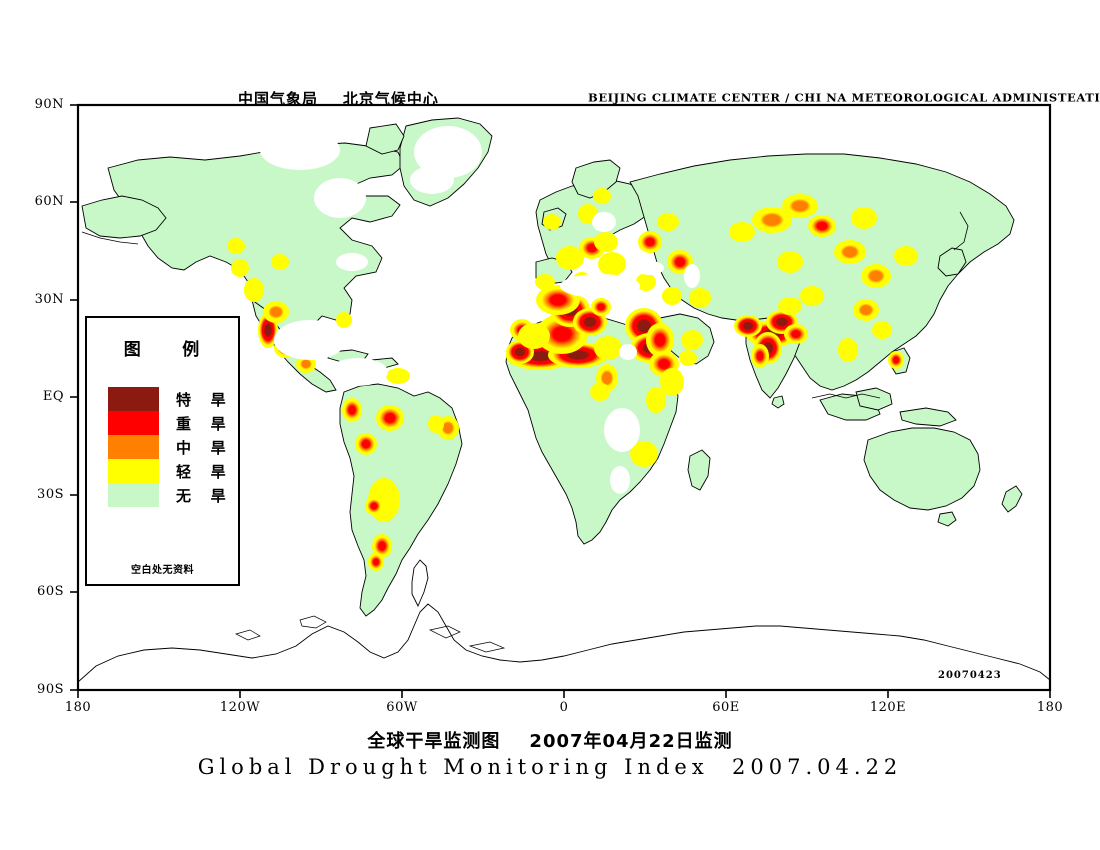 This screenshot has width=1100, height=850. Describe the element at coordinates (254, 290) in the screenshot. I see `drought-blob-us-southwest` at that location.